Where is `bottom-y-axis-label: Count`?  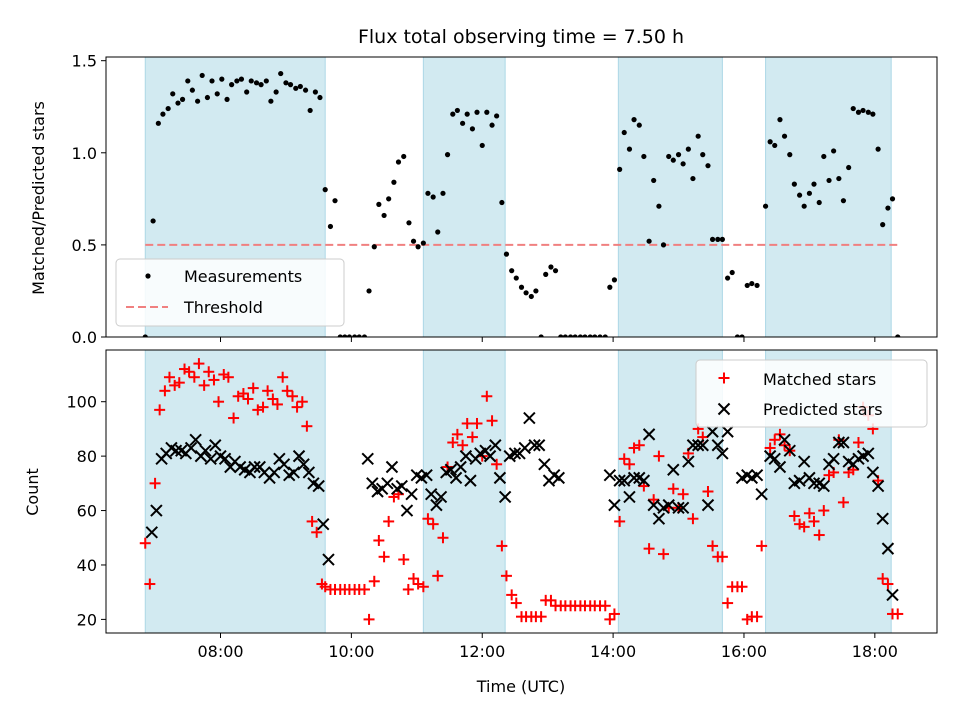
bottom-y-axis-label: Count is located at coordinates (32, 492).